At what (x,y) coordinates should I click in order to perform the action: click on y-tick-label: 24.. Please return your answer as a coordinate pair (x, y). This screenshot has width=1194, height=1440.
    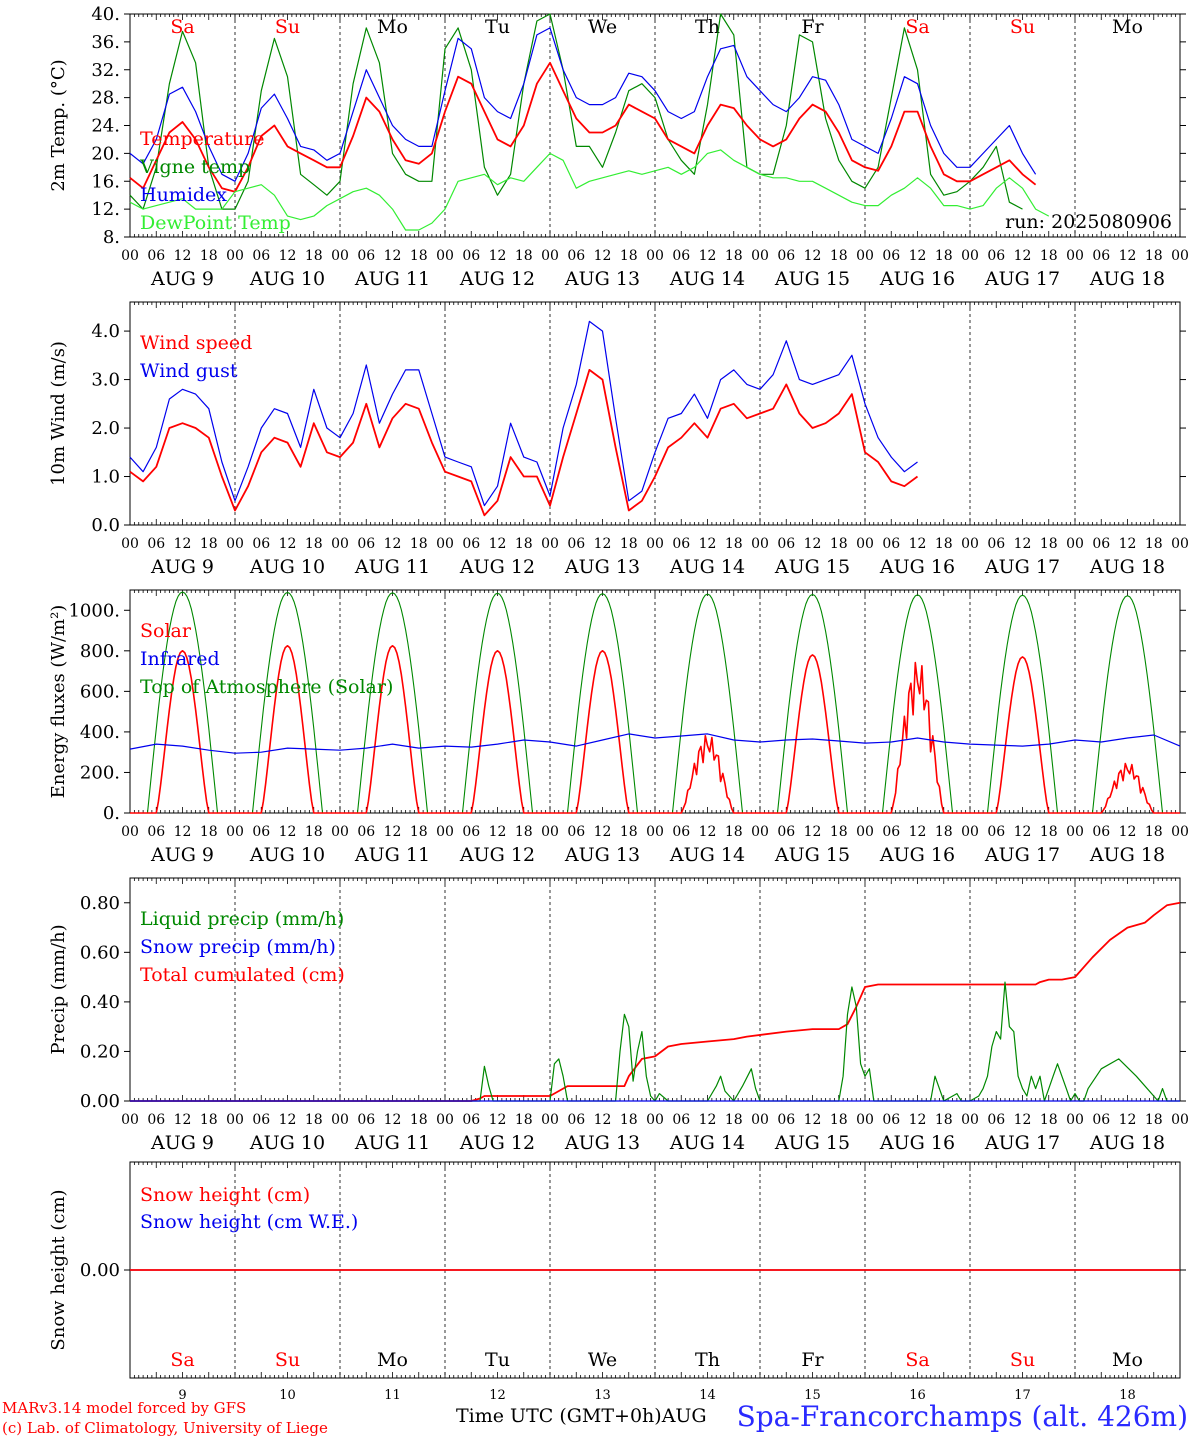
    Looking at the image, I should click on (105, 126).